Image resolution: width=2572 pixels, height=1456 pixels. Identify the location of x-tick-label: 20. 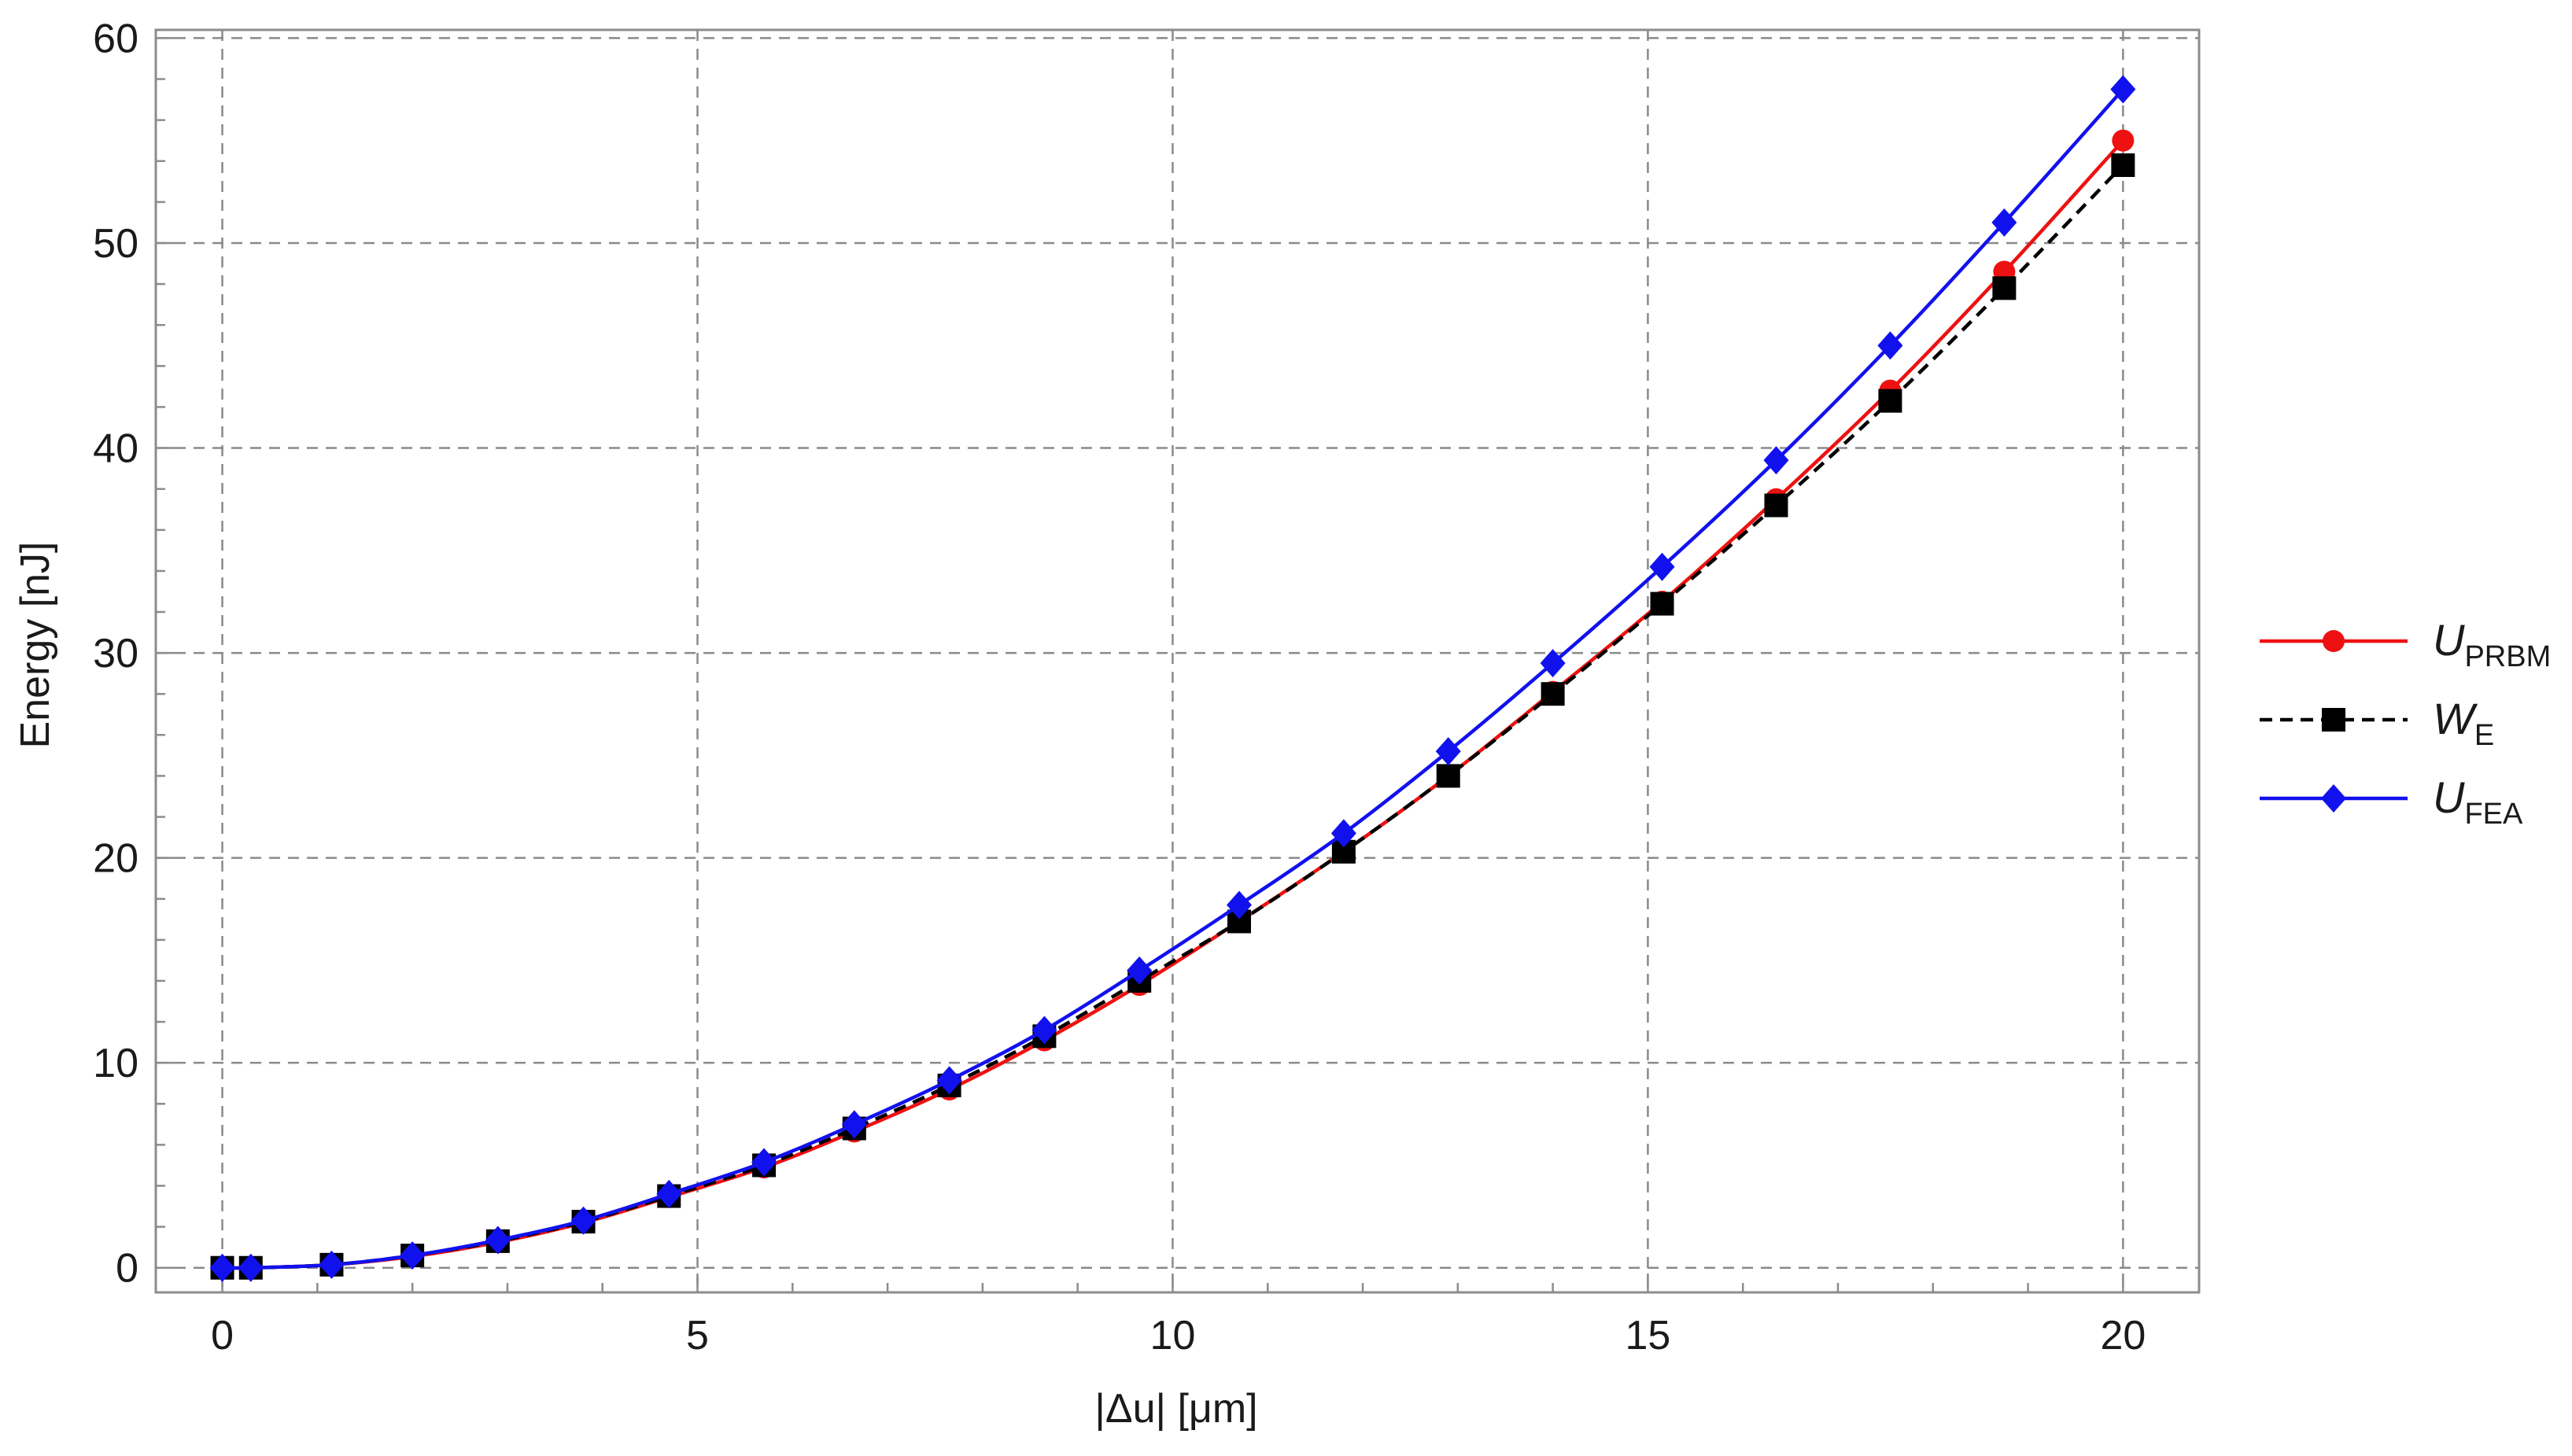
(2123, 1335).